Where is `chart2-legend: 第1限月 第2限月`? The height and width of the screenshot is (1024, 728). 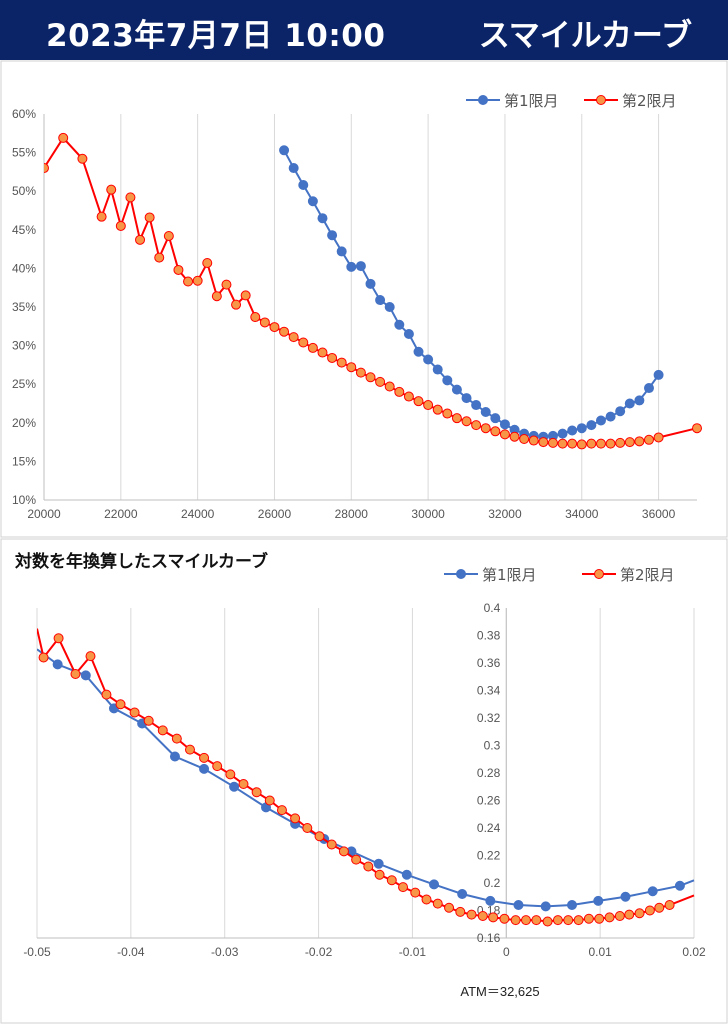
chart2-legend: 第1限月 第2限月 is located at coordinates (559, 575).